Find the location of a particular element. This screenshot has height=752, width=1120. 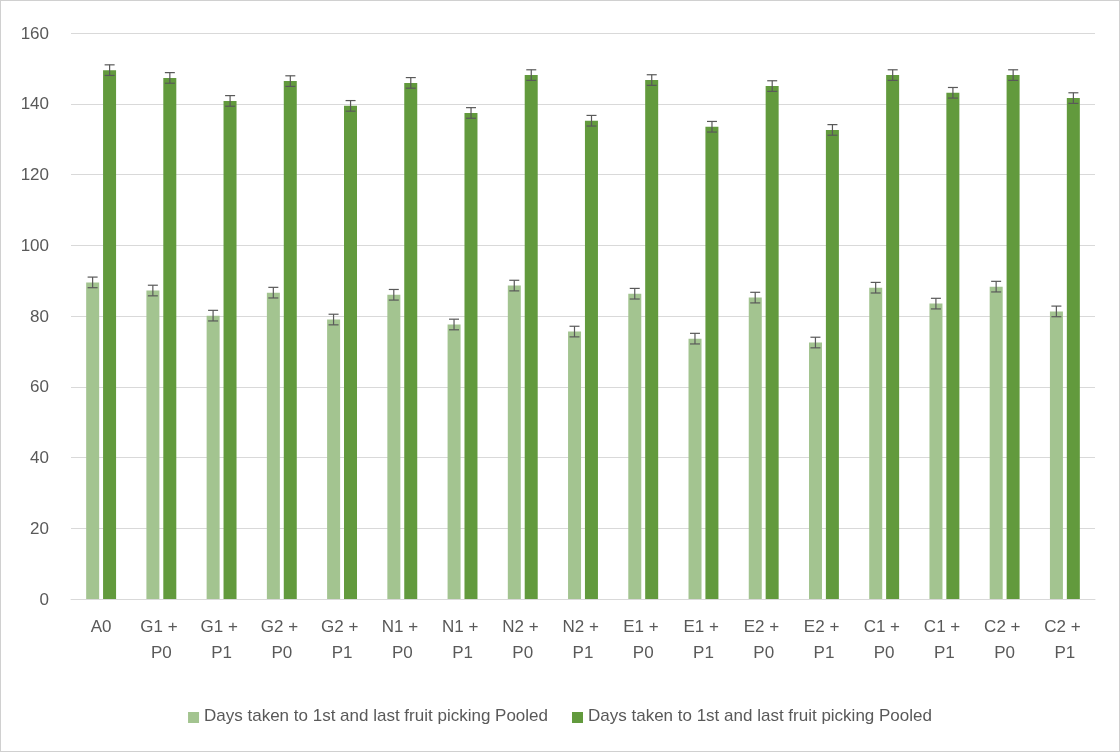

x-tick-label: E2 + P1 is located at coordinates (824, 639).